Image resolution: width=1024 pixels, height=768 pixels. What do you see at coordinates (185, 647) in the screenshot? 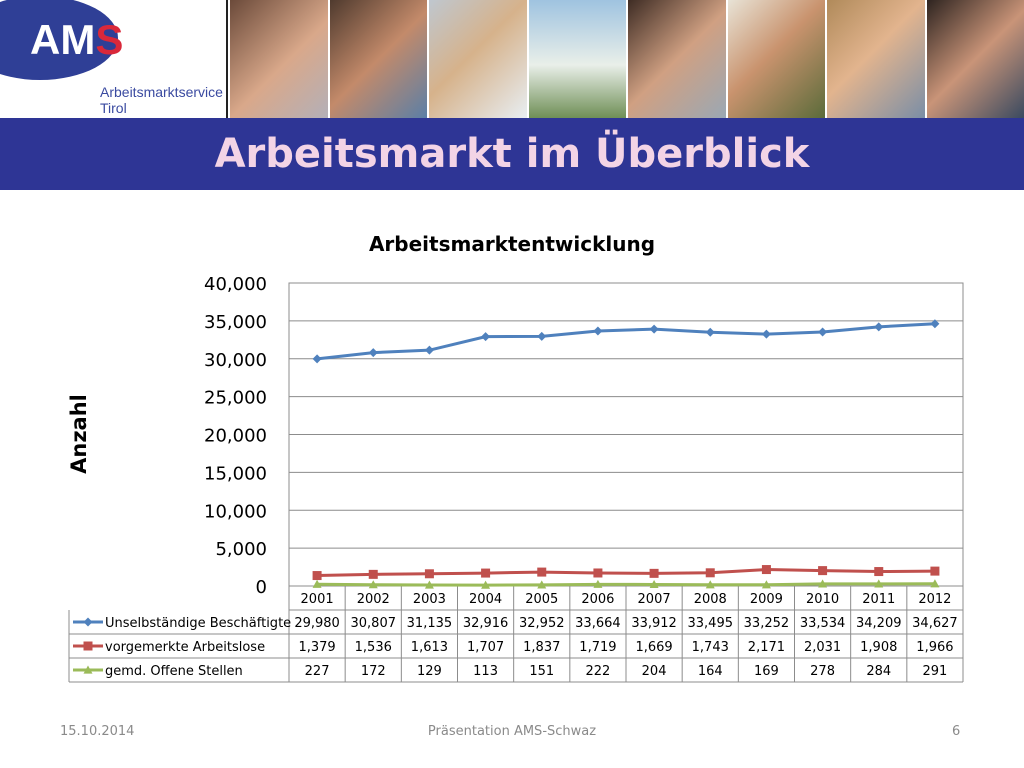
I see `legend-entry: vorgemerkte Arbeitslose` at bounding box center [185, 647].